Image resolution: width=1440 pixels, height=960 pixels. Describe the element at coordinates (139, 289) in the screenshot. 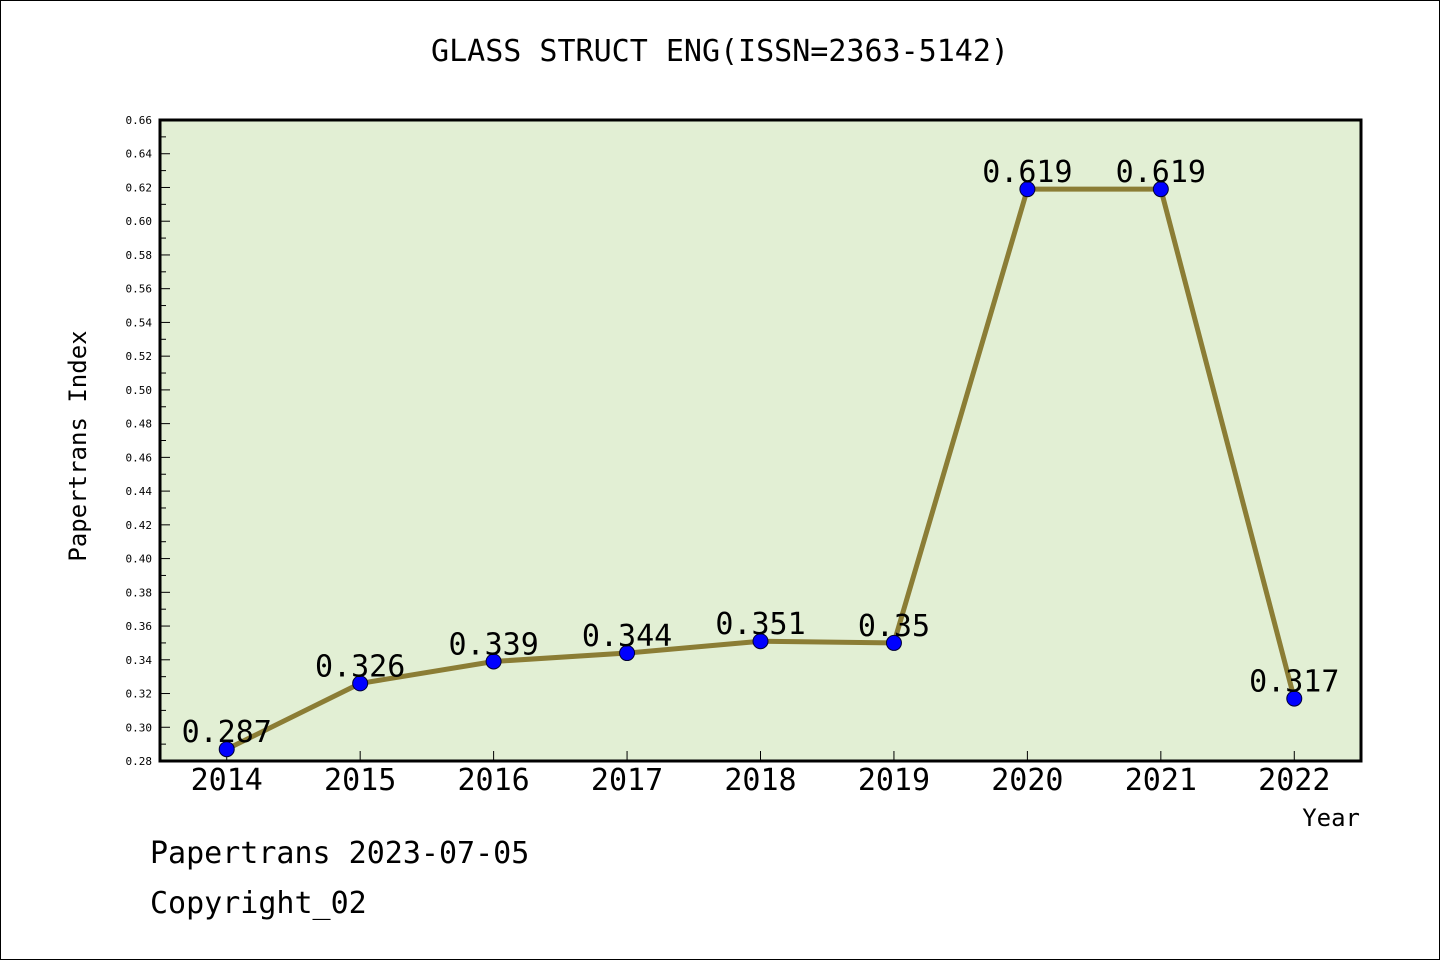

I see `y-tick-label: 0.56` at that location.